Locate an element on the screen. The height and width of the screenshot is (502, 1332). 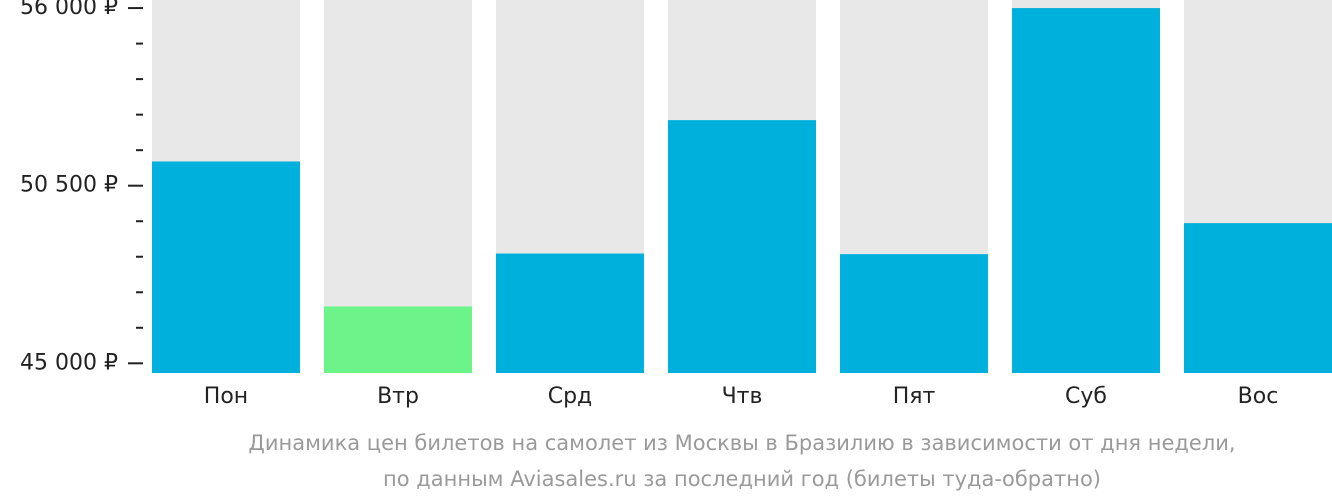
x-tick-label: Чтв is located at coordinates (742, 396).